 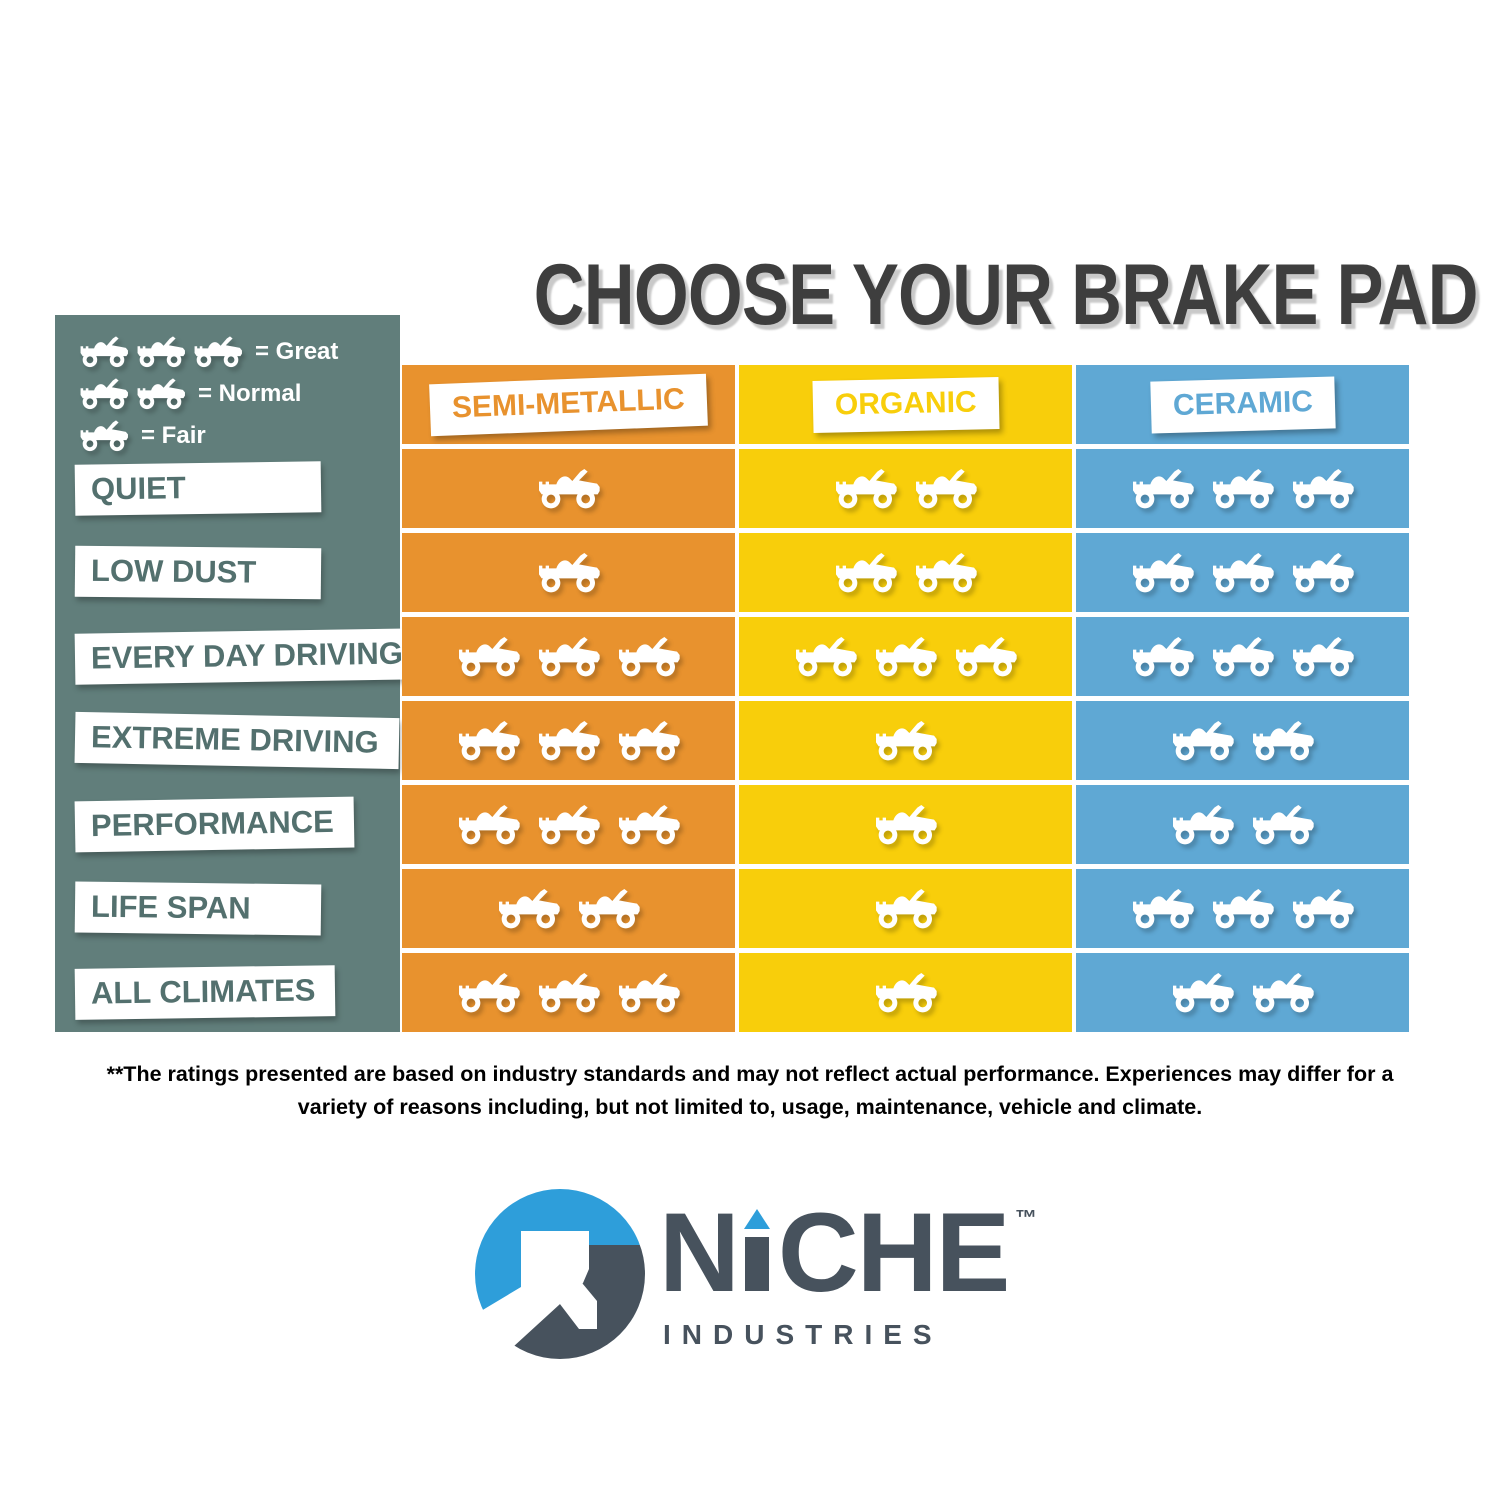 I want to click on wordmark-che: CHE, so click(x=893, y=1252).